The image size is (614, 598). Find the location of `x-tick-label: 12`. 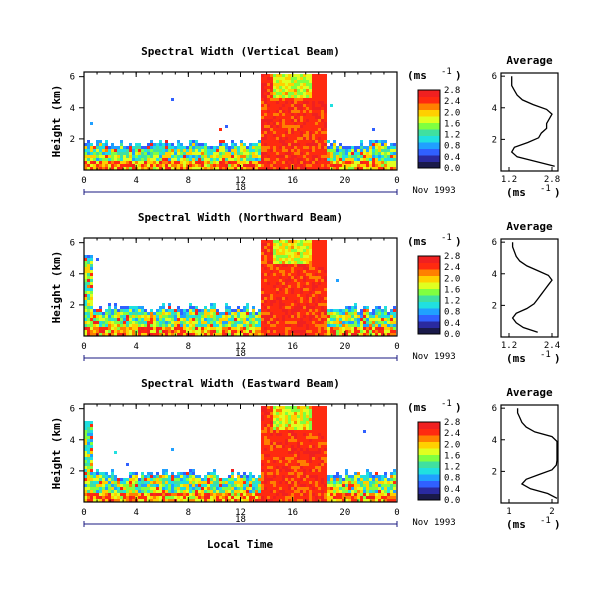

x-tick-label: 12 is located at coordinates (240, 347).